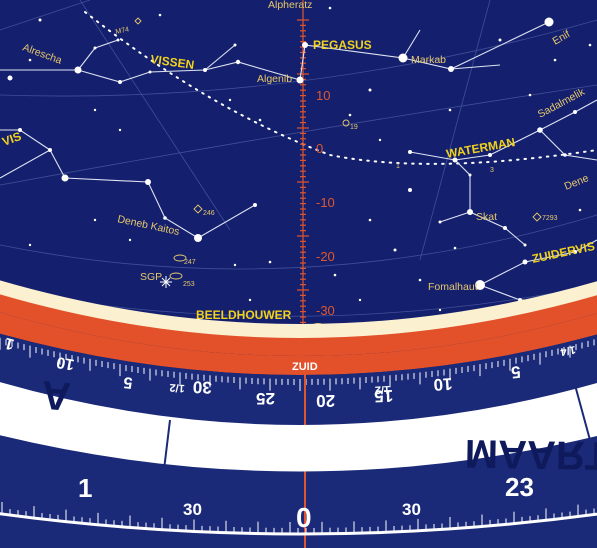 The image size is (597, 548). What do you see at coordinates (486, 217) in the screenshot?
I see `star-skat: Skat` at bounding box center [486, 217].